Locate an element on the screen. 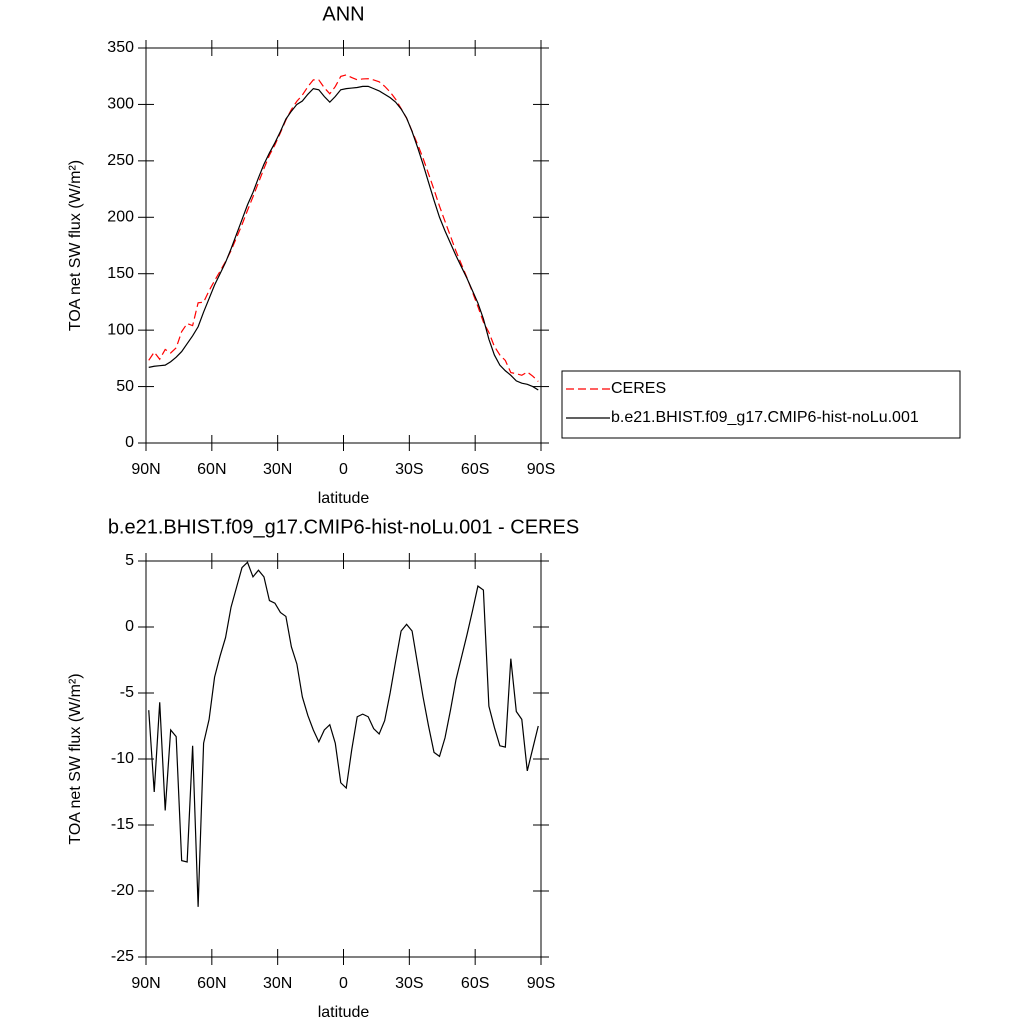 The image size is (1024, 1029). y-tick-label: 250 is located at coordinates (120, 160).